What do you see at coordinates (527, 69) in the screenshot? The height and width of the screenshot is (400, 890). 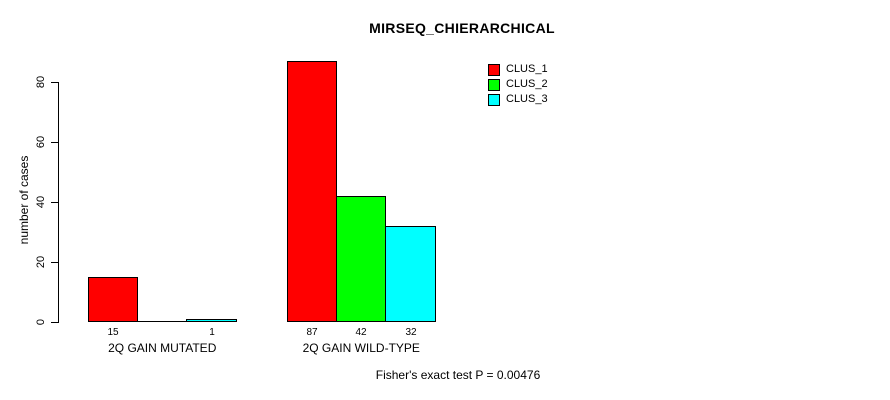 I see `legend-label: CLUS_1` at bounding box center [527, 69].